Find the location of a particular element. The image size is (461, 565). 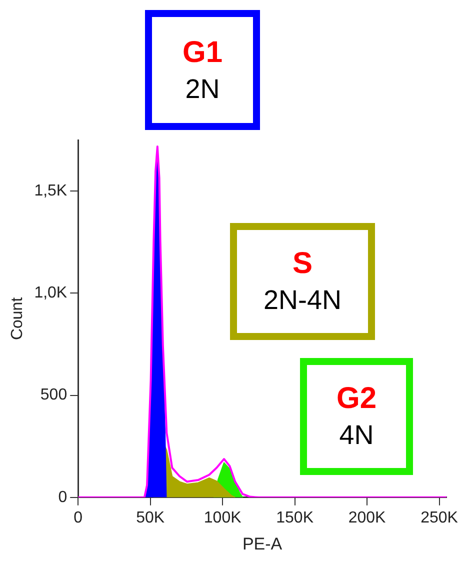

y-tick-label: 0 is located at coordinates (63, 497).